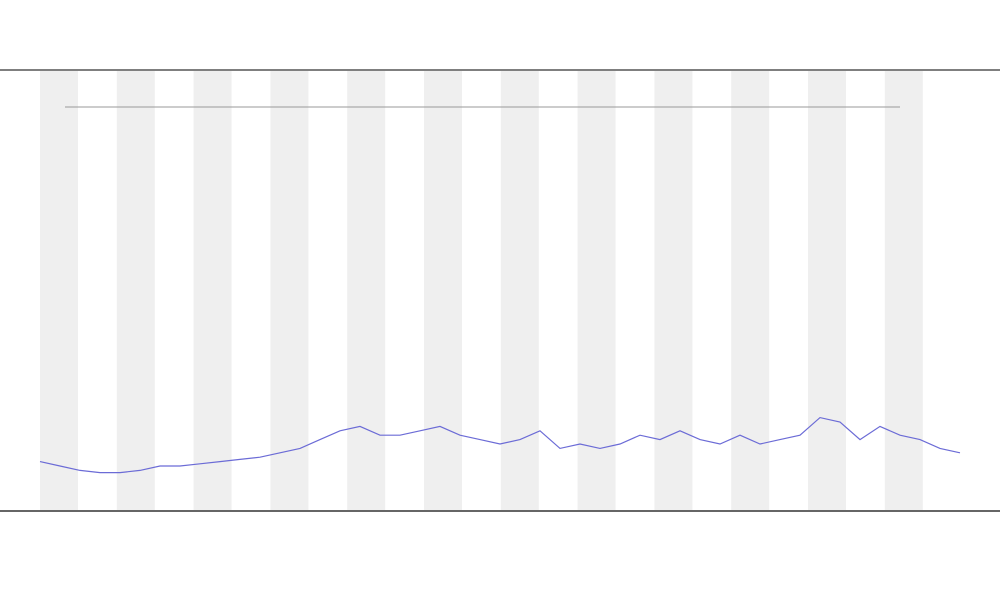 The width and height of the screenshot is (1000, 600). I want to click on data-line, so click(500, 445).